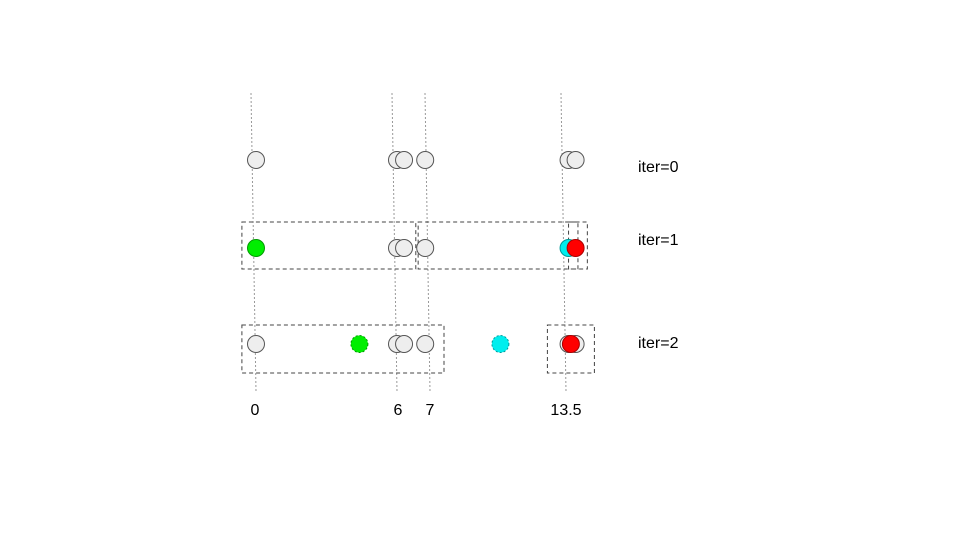 Image resolution: width=960 pixels, height=540 pixels. Describe the element at coordinates (430, 410) in the screenshot. I see `tick-label-7: 7` at that location.